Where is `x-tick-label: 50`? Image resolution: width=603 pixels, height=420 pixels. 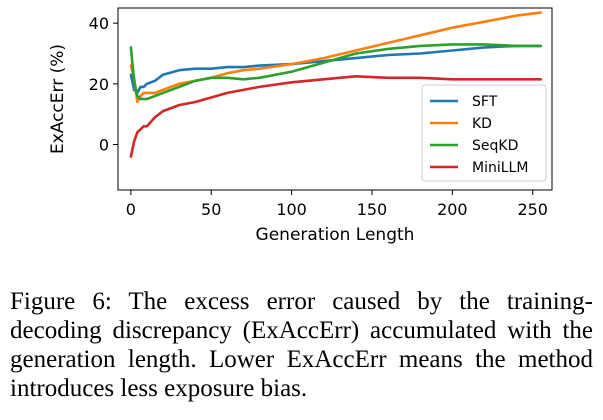 x-tick-label: 50 is located at coordinates (211, 209).